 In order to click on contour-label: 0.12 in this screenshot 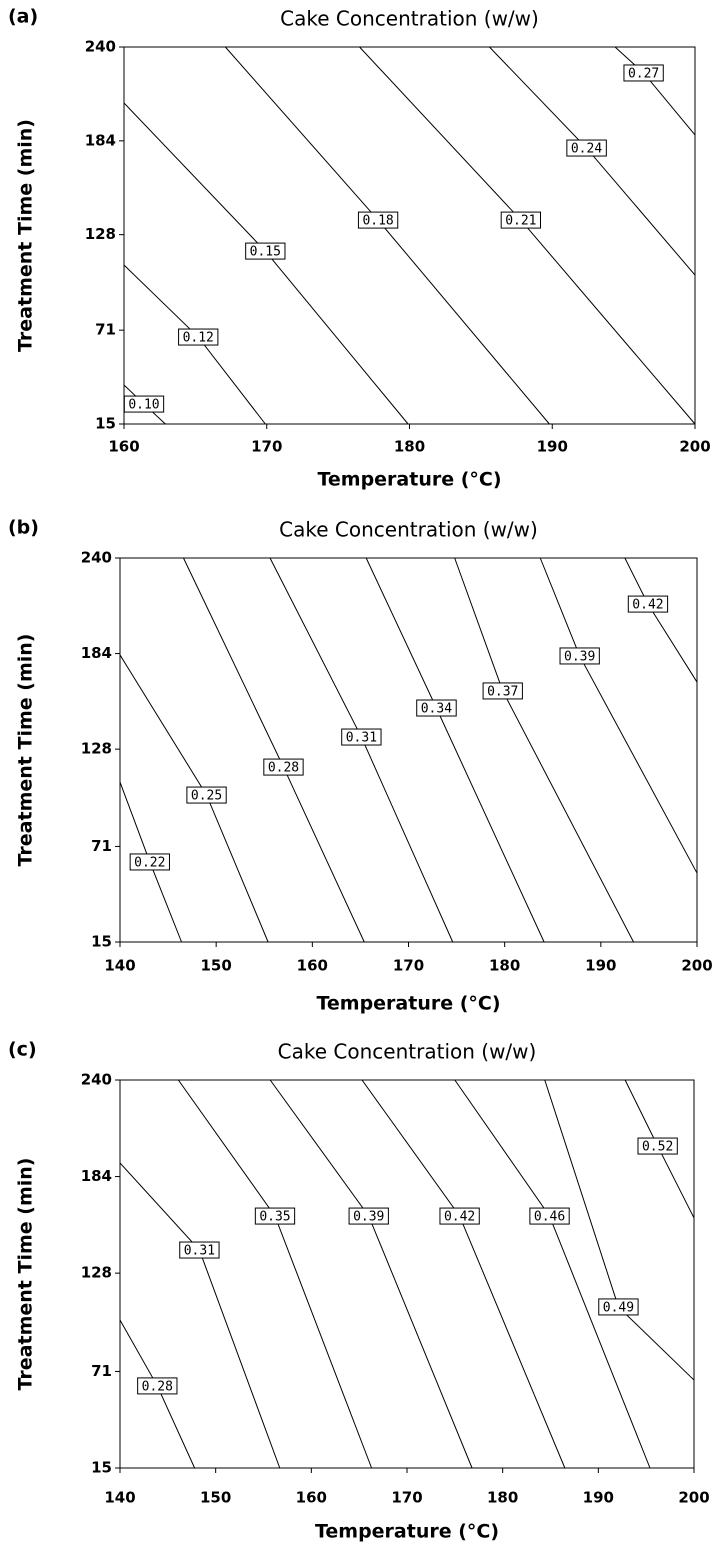, I will do `click(198, 338)`.